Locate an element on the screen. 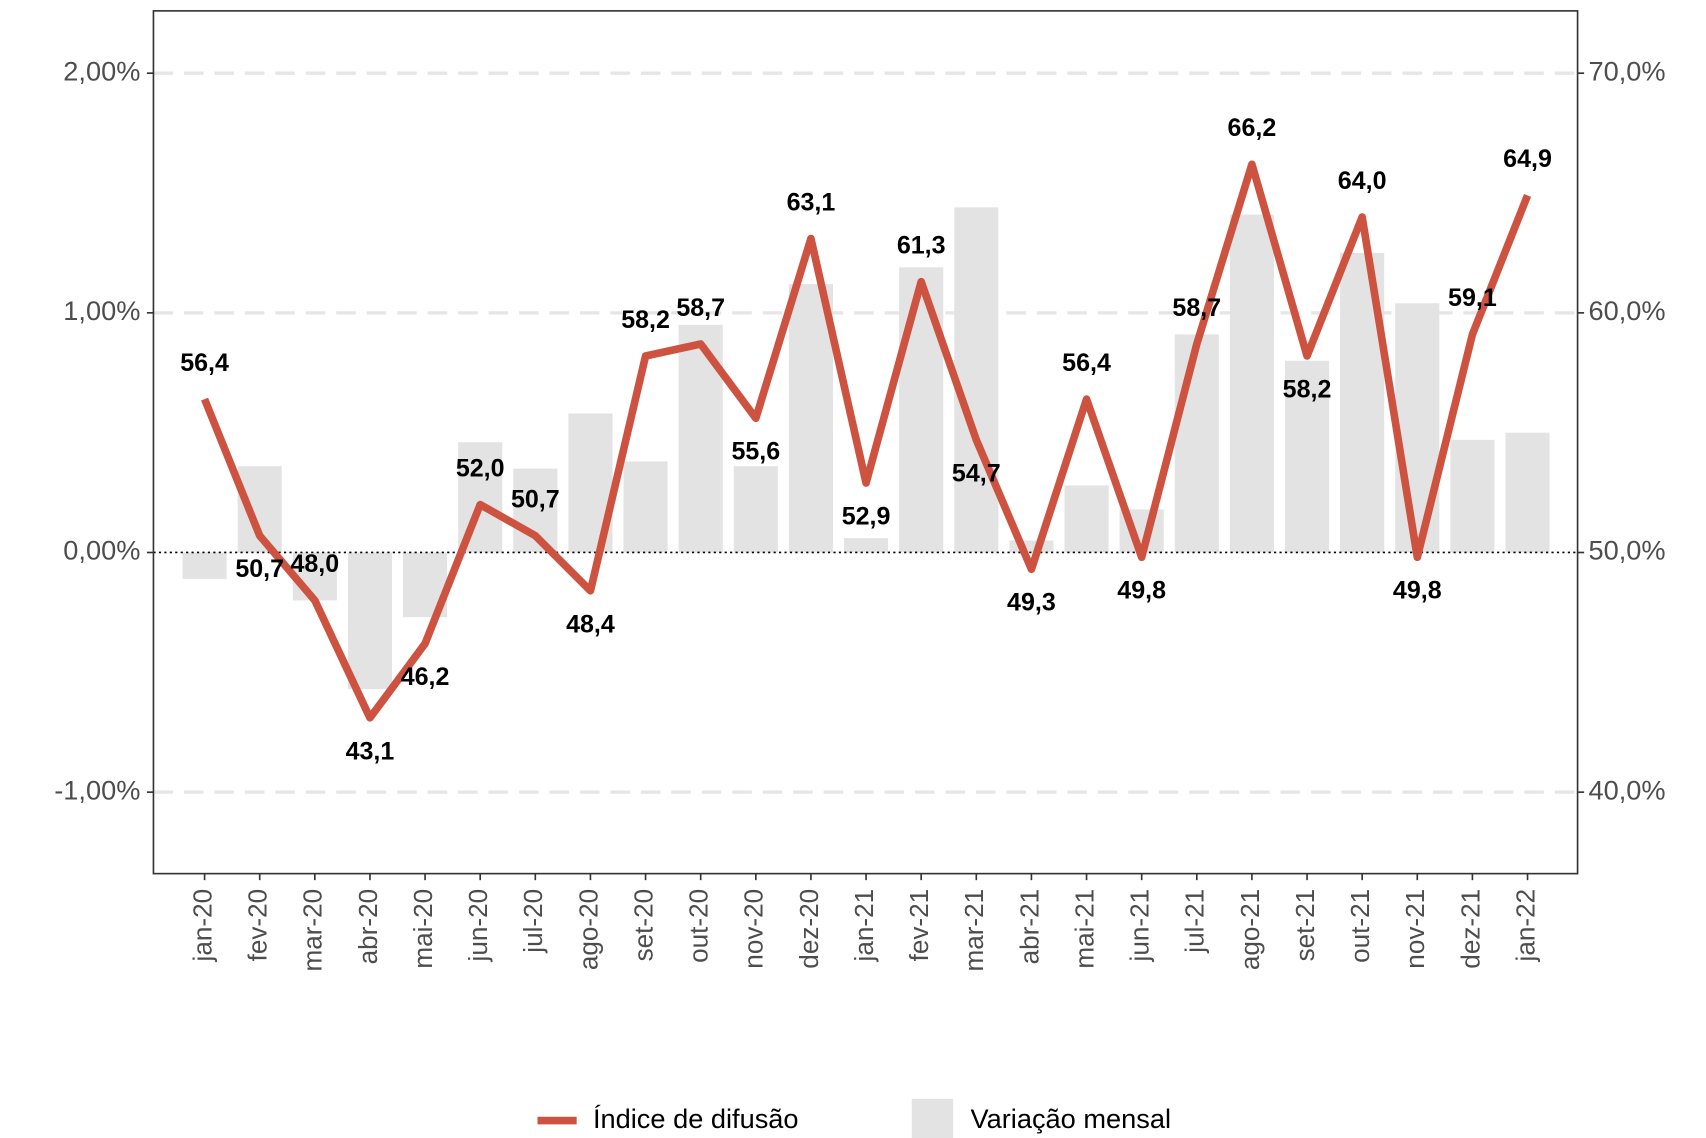  x-tick-label: set-20 is located at coordinates (643, 925).